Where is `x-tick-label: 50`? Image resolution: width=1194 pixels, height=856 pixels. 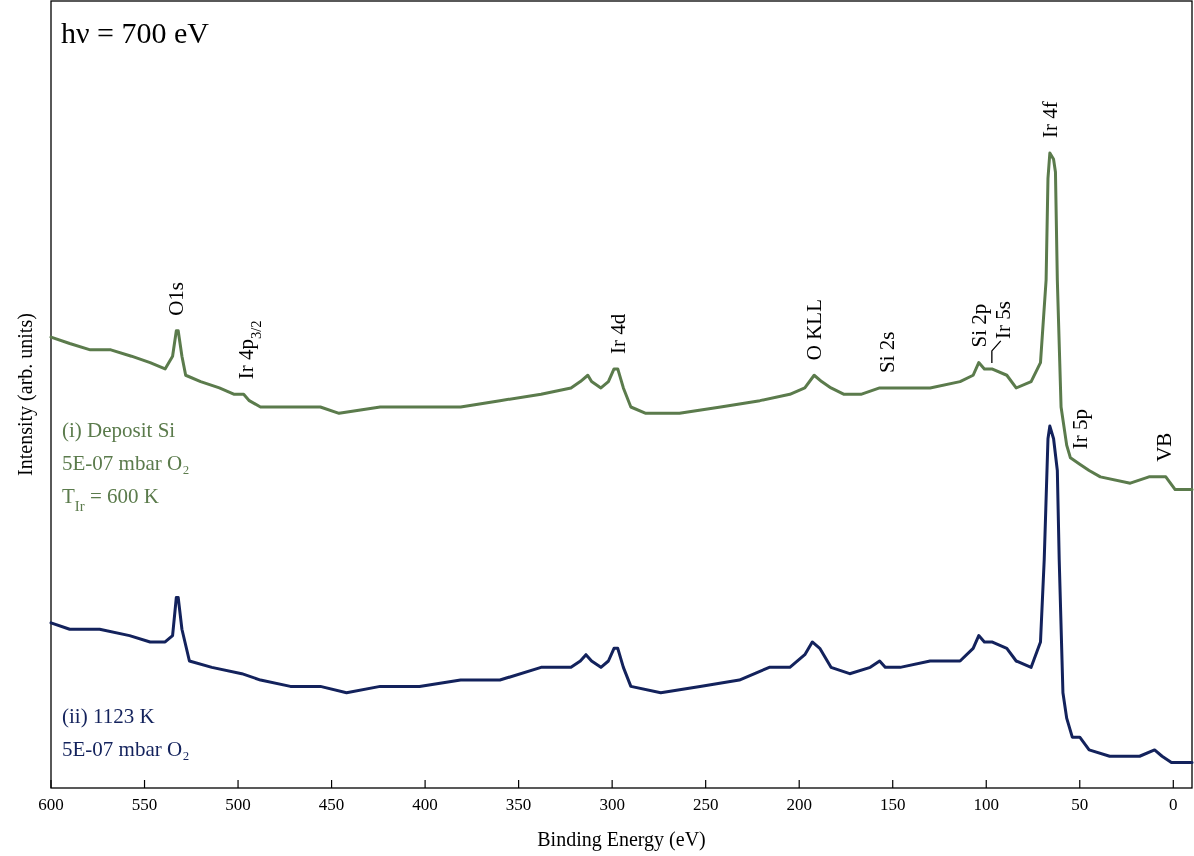
x-tick-label: 50 is located at coordinates (1080, 804).